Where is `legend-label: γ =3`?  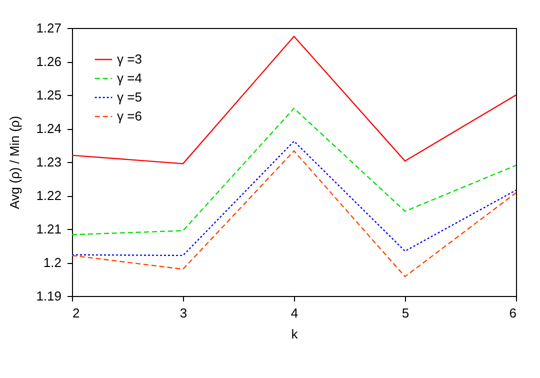 legend-label: γ =3 is located at coordinates (129, 59).